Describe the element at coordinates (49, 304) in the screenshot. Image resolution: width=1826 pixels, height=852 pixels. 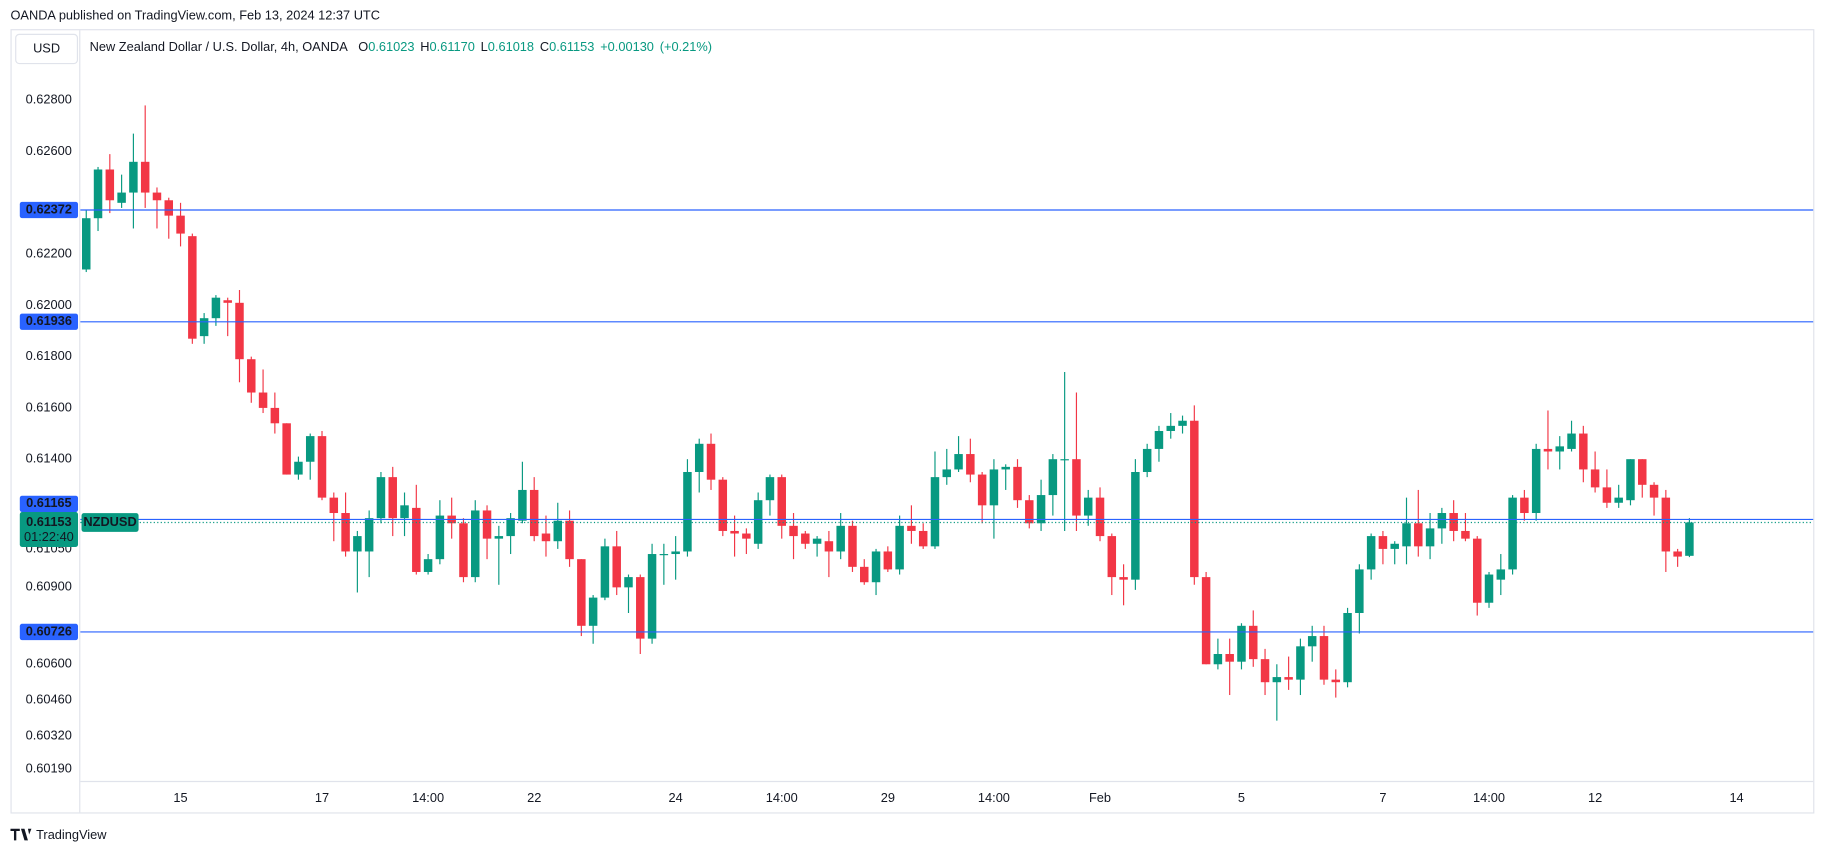
I see `y-tick-label: 0.62000` at that location.